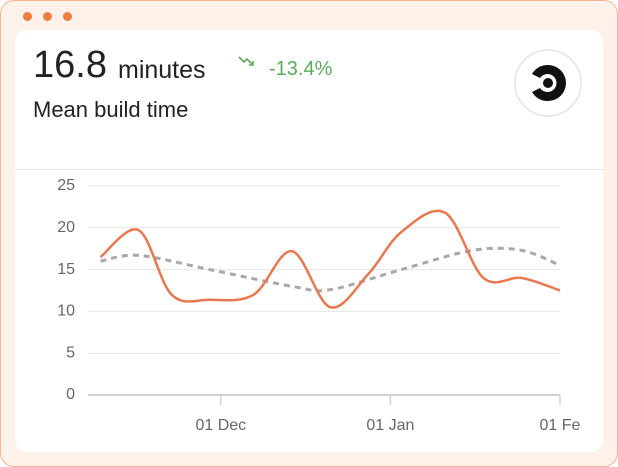  I want to click on metric-label: Mean build time, so click(111, 109).